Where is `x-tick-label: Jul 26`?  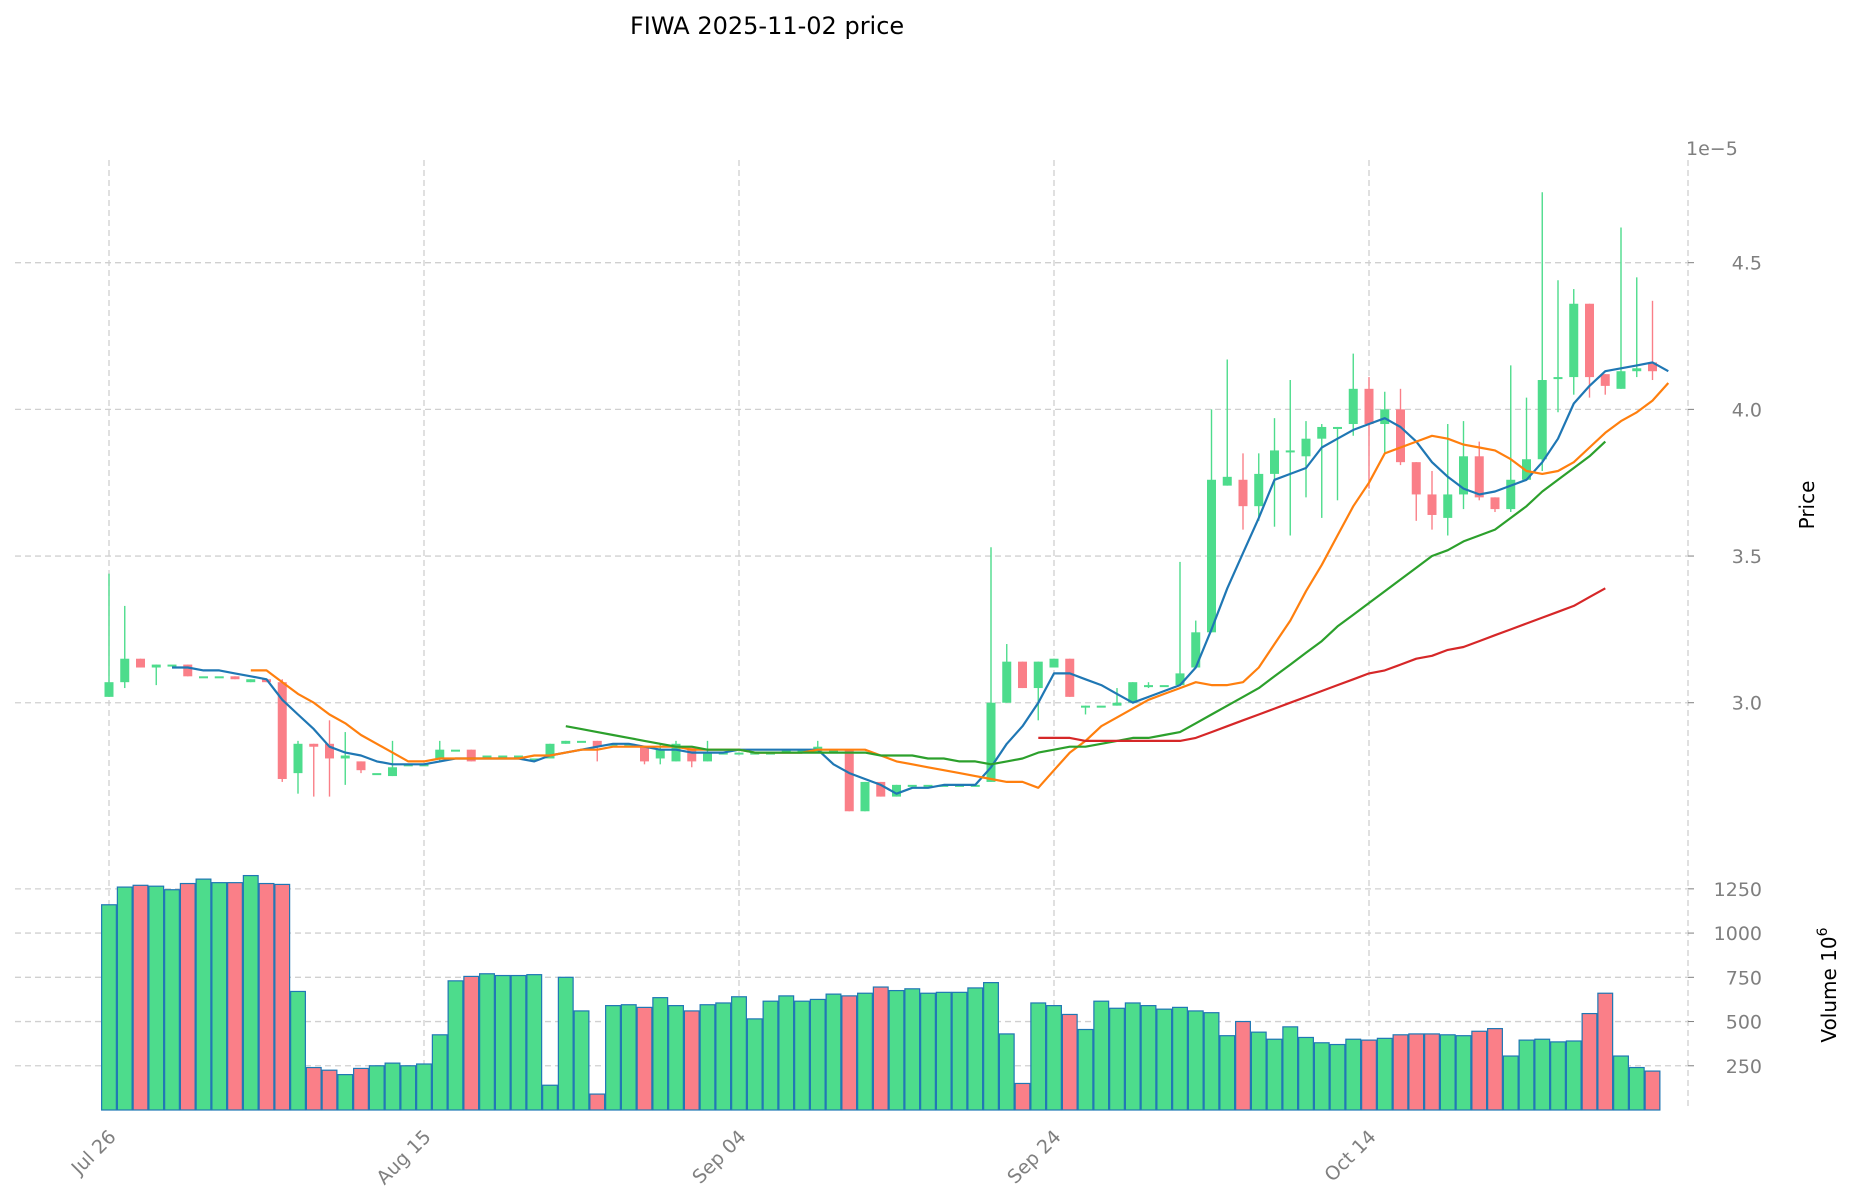
x-tick-label: Jul 26 is located at coordinates (94, 1153).